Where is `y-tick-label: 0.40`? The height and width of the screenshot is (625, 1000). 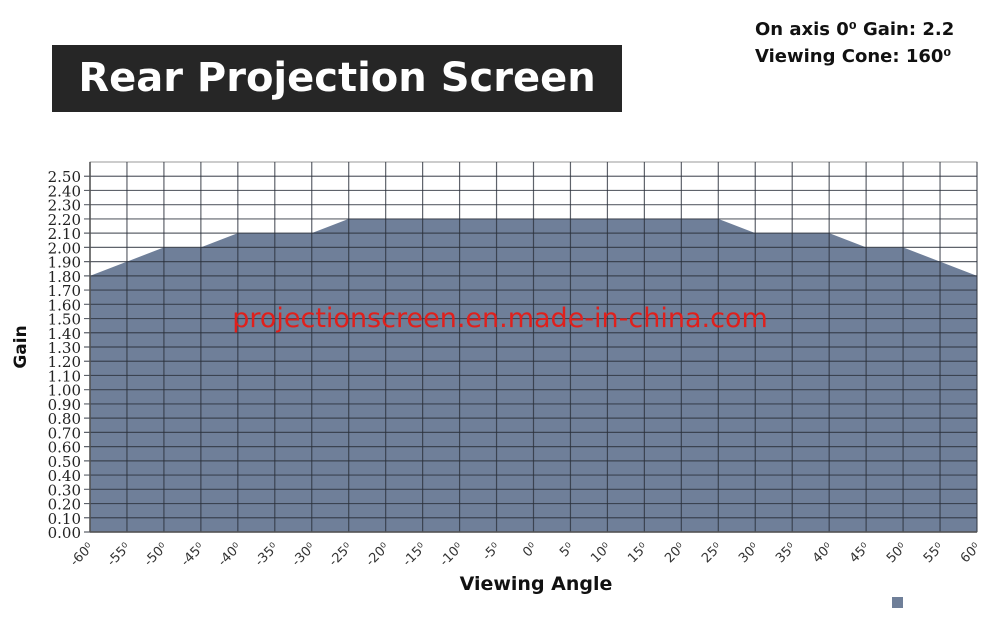 y-tick-label: 0.40 is located at coordinates (64, 476).